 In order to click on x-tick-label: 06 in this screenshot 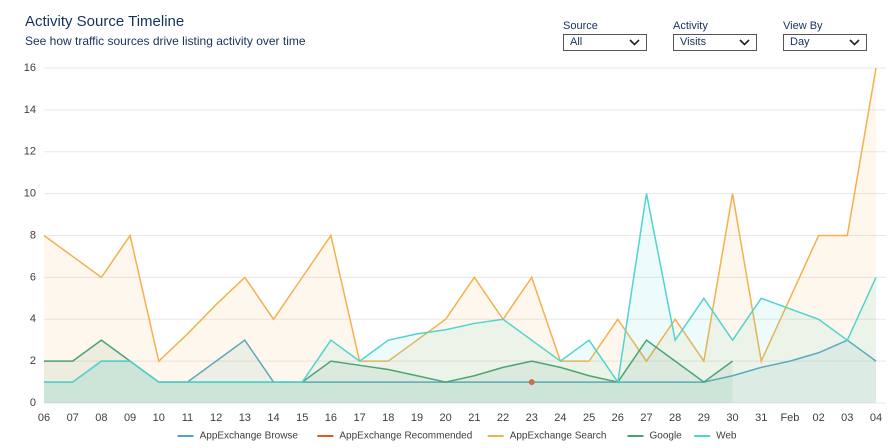, I will do `click(44, 418)`.